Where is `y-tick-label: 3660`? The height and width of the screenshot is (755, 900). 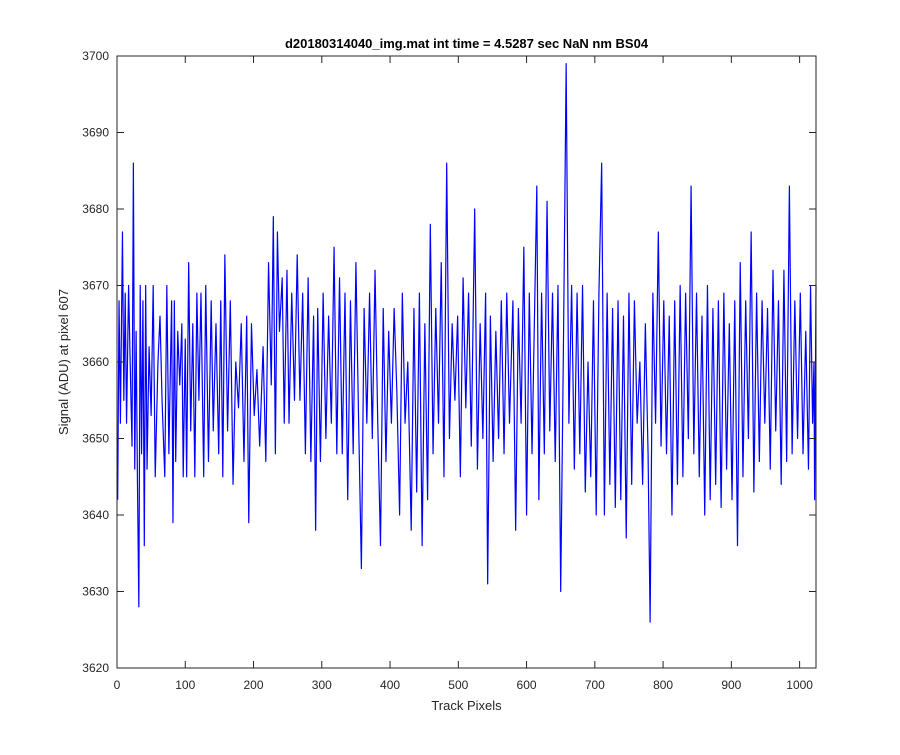
y-tick-label: 3660 is located at coordinates (95, 362).